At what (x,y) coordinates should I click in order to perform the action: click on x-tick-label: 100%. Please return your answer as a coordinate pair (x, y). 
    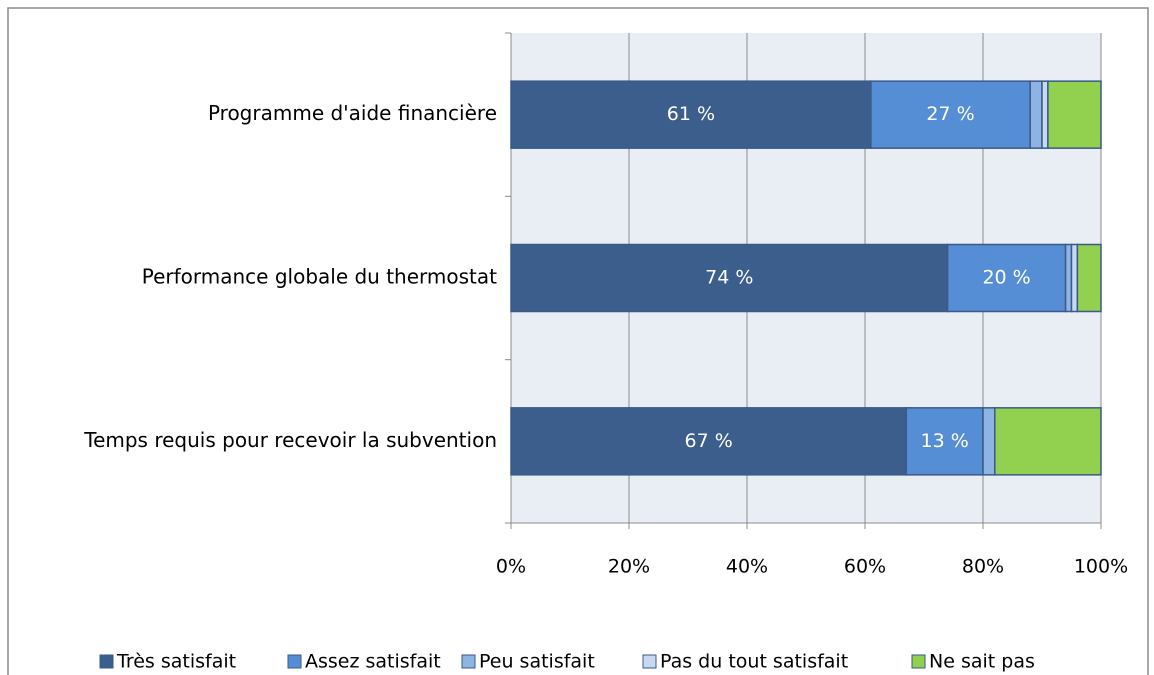
    Looking at the image, I should click on (1101, 567).